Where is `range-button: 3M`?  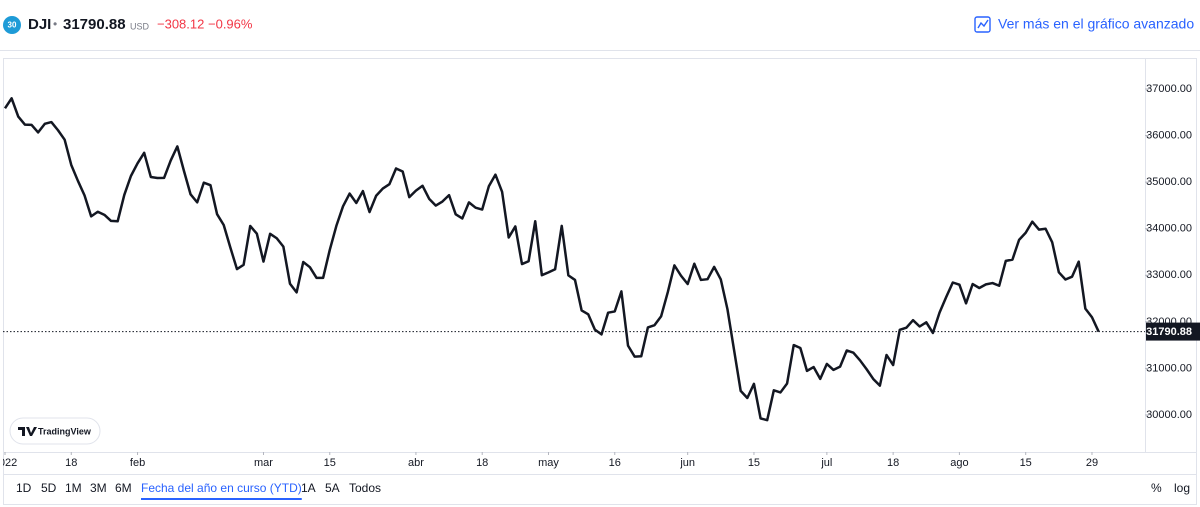
range-button: 3M is located at coordinates (98, 488).